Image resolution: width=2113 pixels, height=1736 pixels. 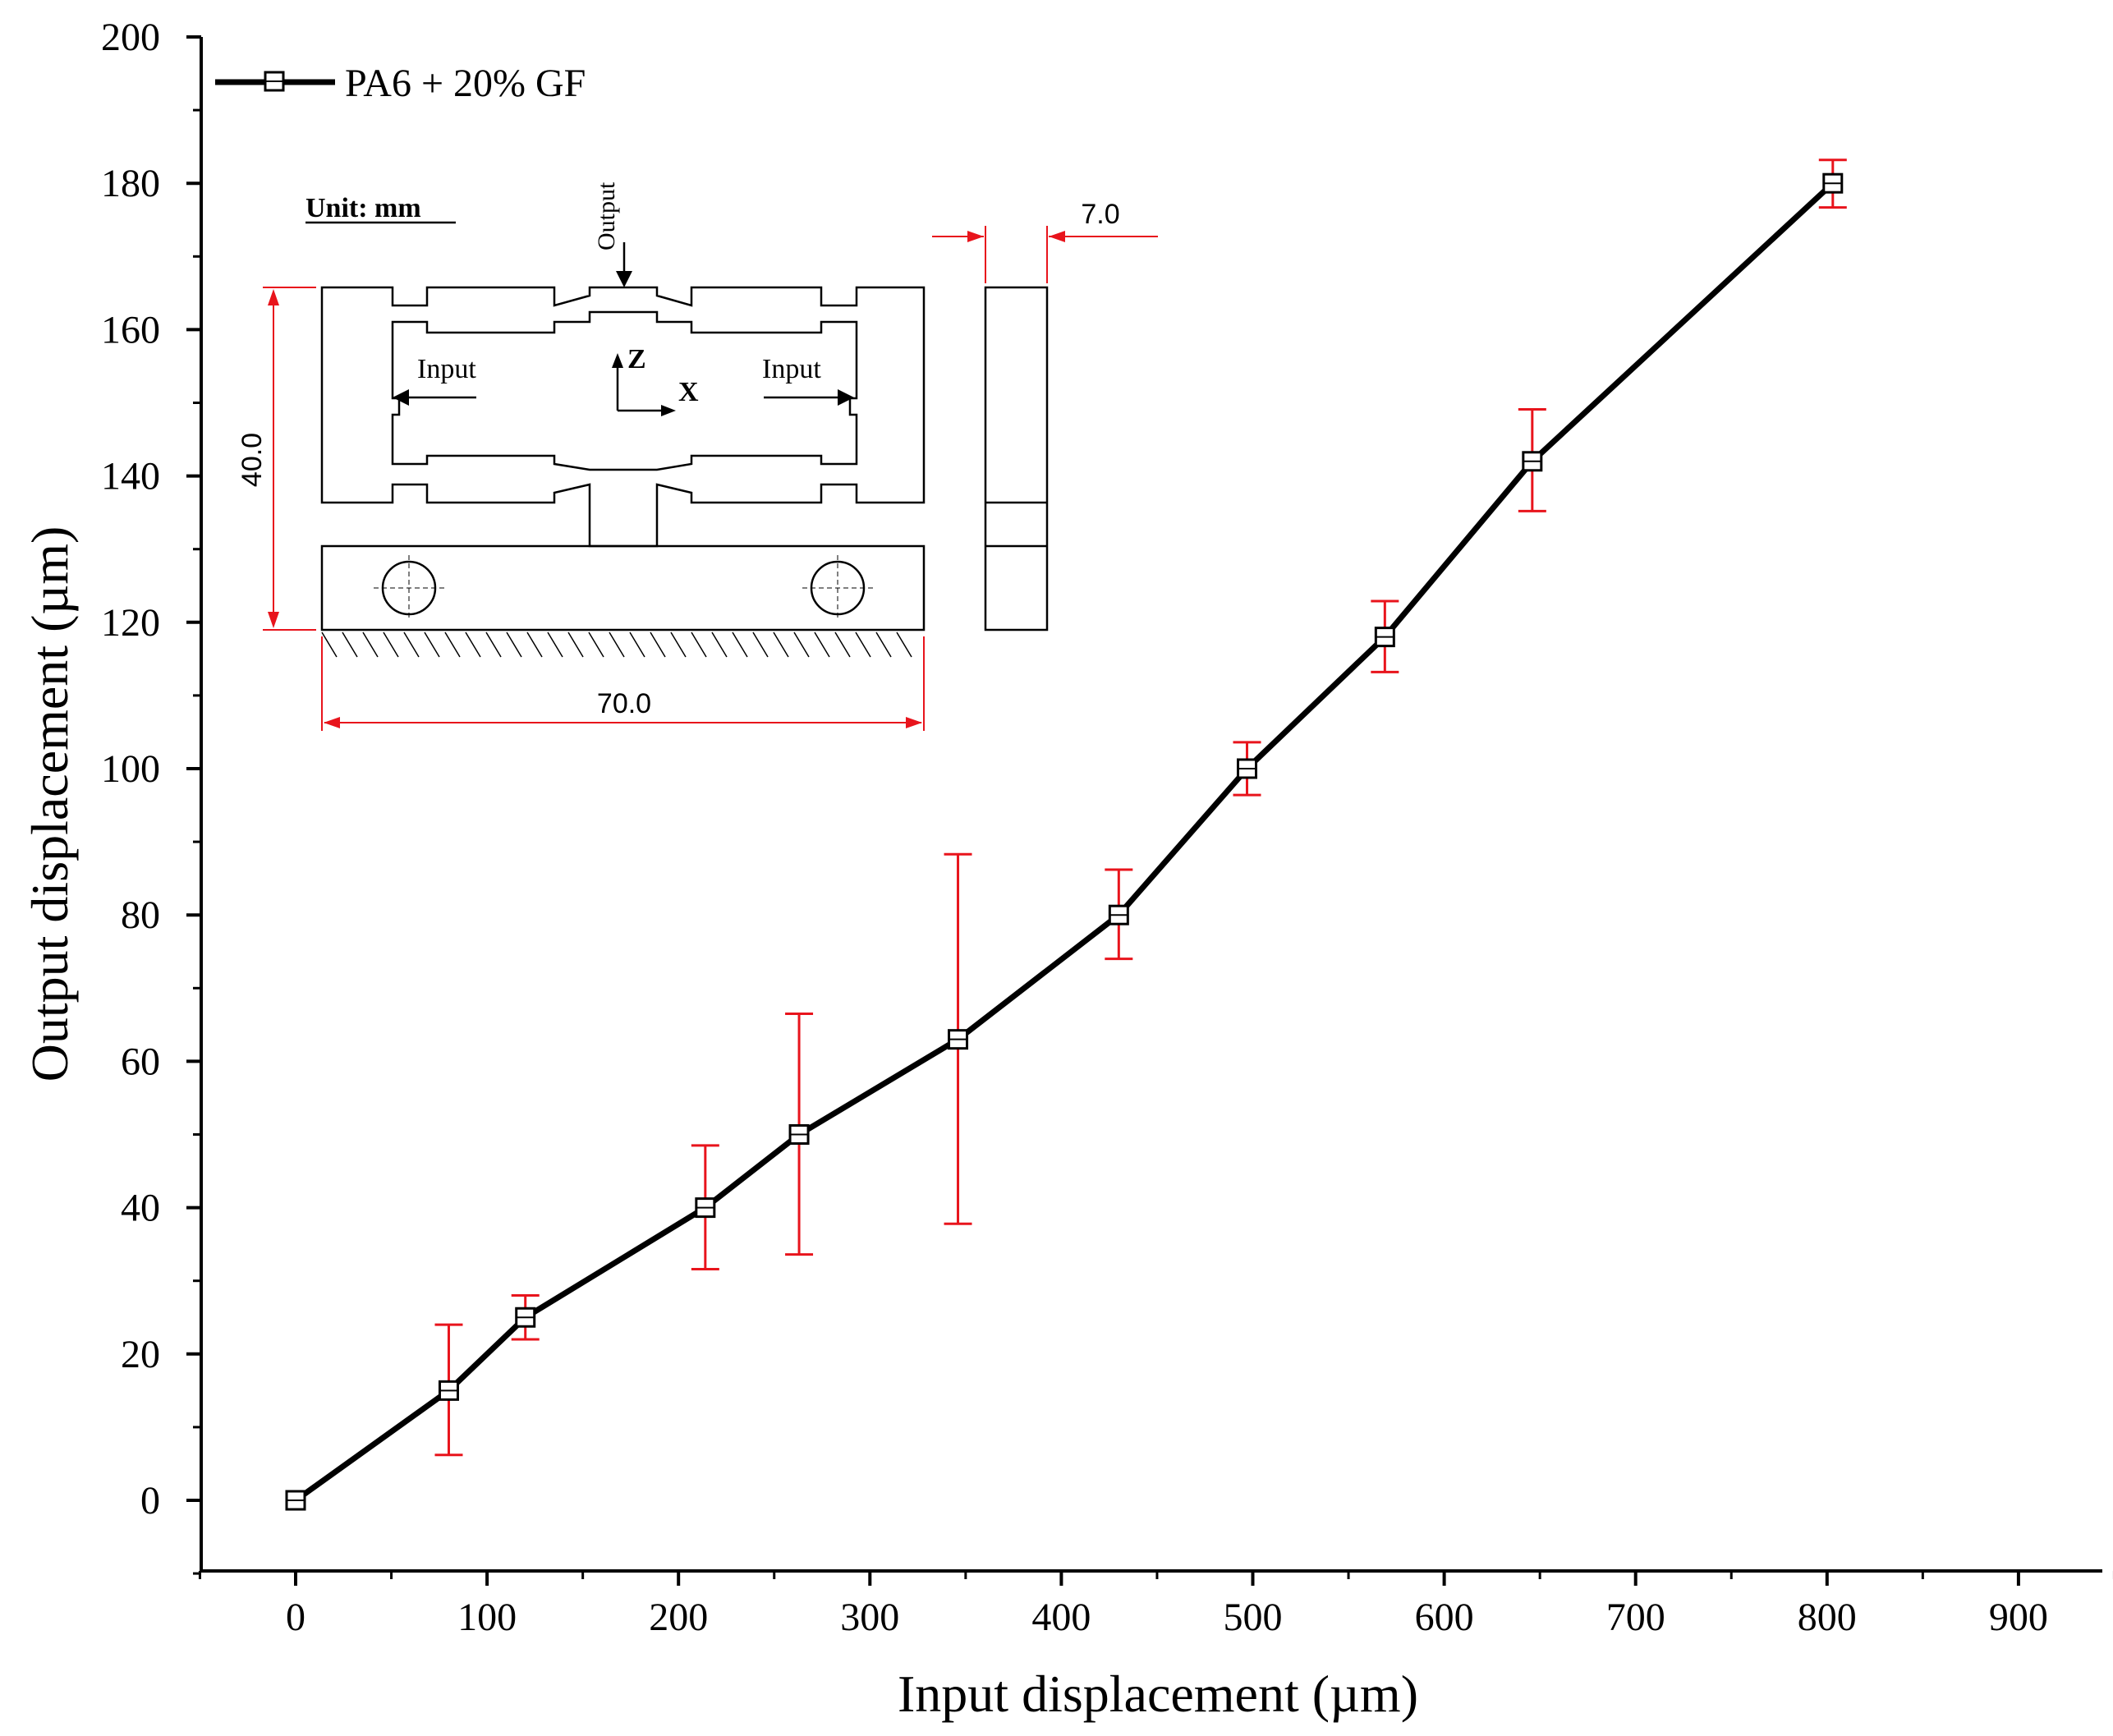 What do you see at coordinates (678, 1617) in the screenshot?
I see `x-tick-label: 200` at bounding box center [678, 1617].